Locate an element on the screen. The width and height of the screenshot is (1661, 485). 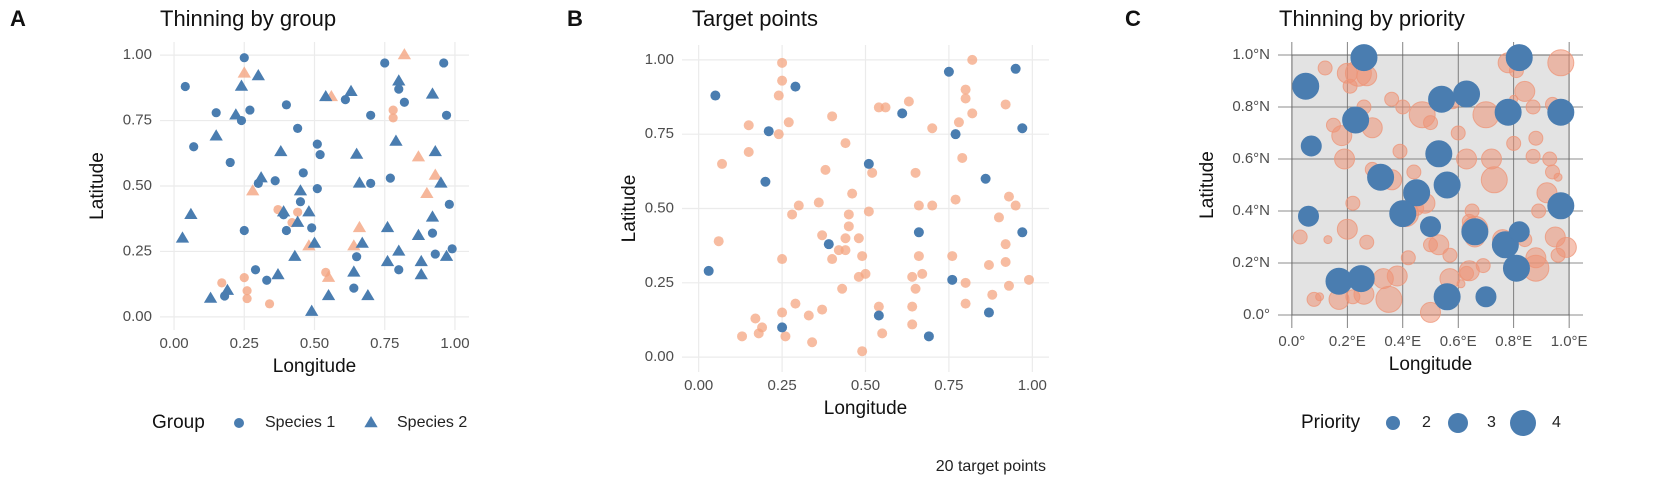
y-tick-label: 0.75 is located at coordinates (659, 133).